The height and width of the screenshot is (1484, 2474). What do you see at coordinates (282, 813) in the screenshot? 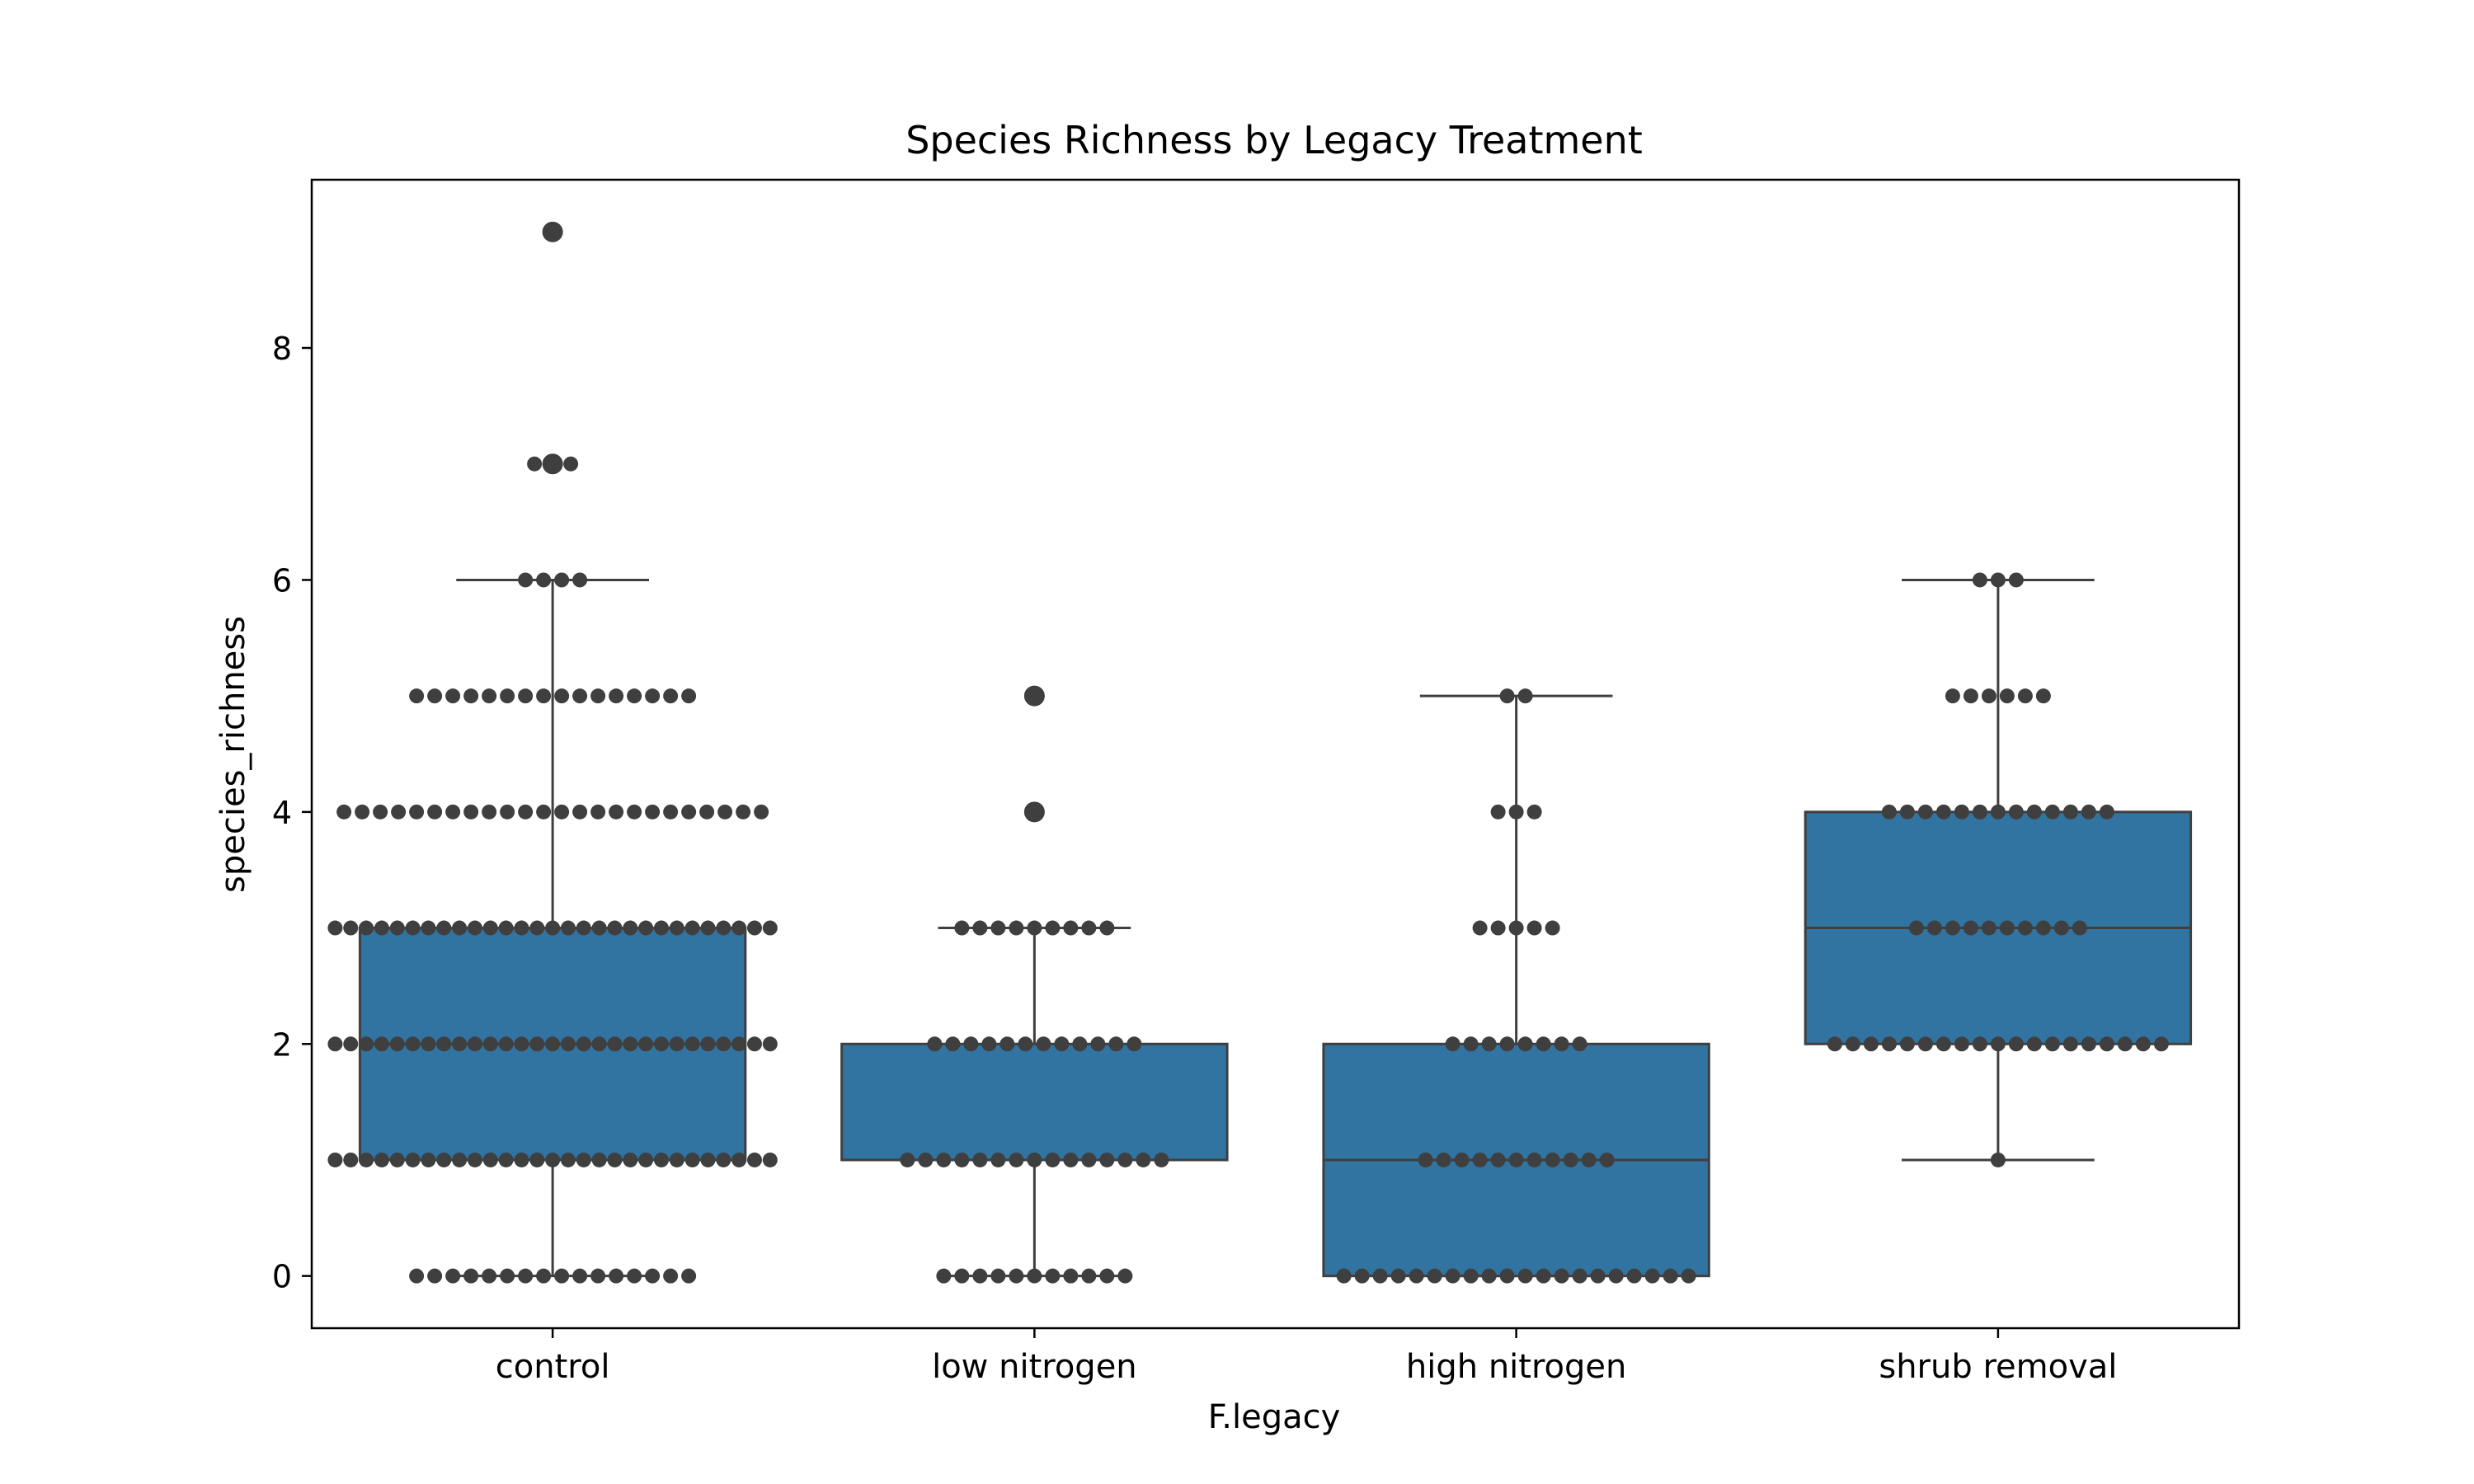
I see `y-tick-label: 4` at bounding box center [282, 813].